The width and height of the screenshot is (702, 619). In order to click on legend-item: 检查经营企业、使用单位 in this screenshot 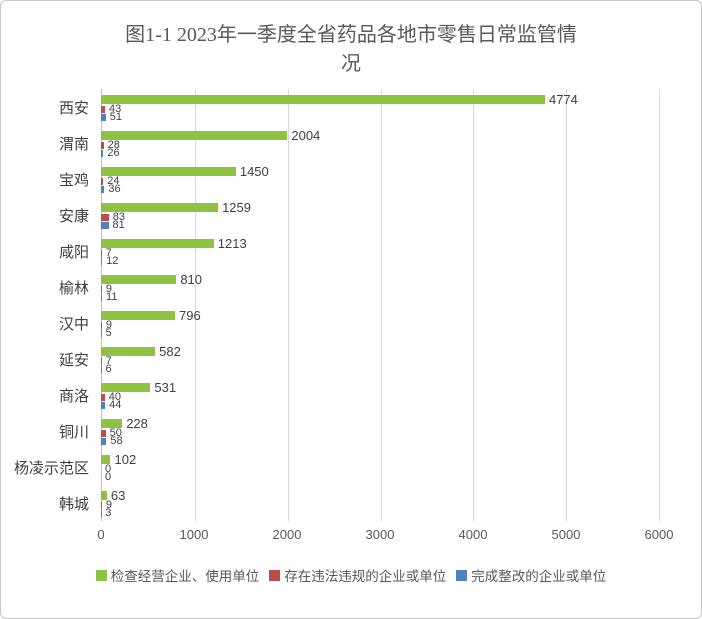, I will do `click(177, 575)`.